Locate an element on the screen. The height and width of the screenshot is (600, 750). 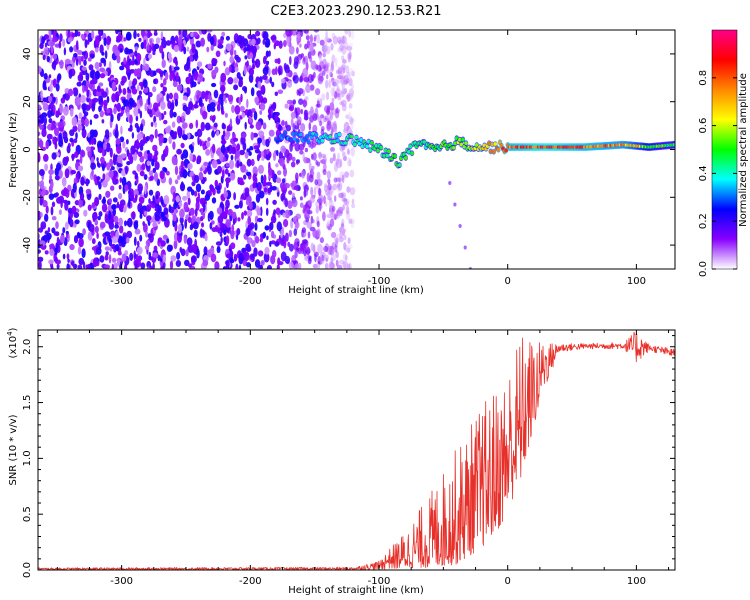
spectrogram-y-tick-label: 20 is located at coordinates (27, 101).